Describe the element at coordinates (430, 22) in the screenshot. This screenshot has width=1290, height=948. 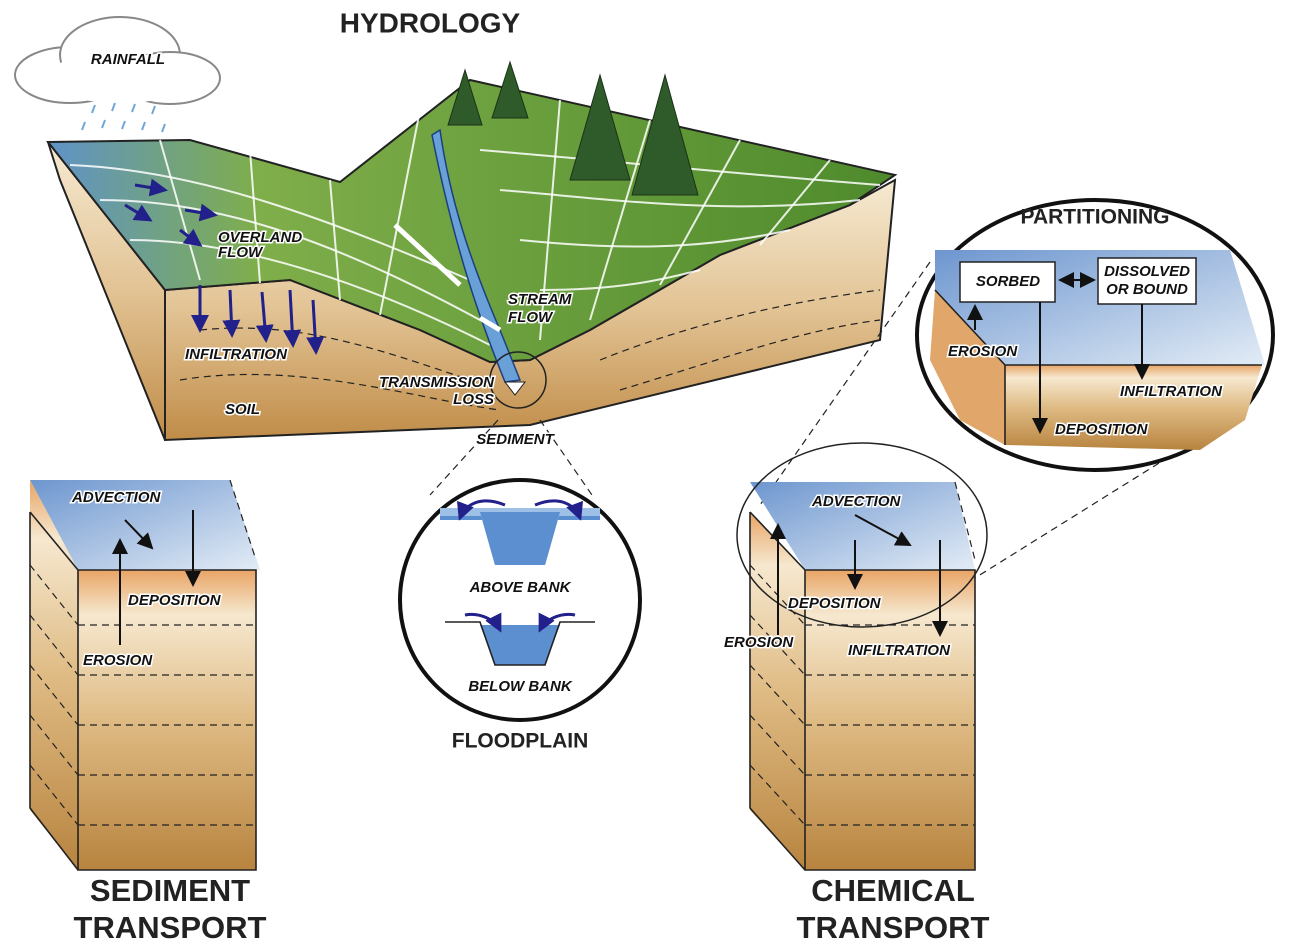
I see `title: HYDROLOGY` at that location.